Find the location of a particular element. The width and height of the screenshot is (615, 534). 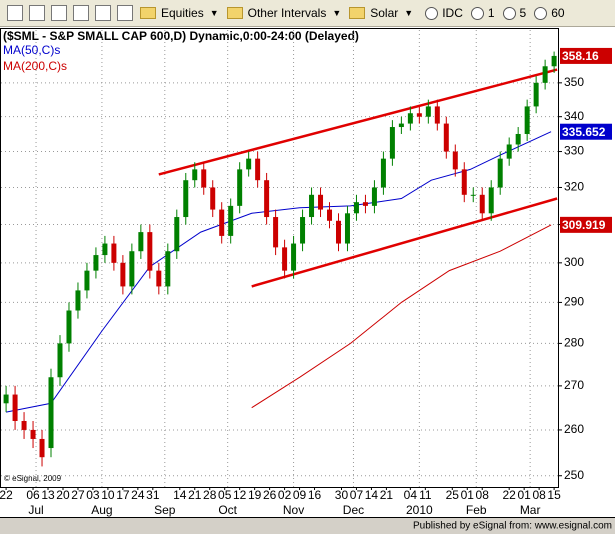

dropdown-label: Solar is located at coordinates (384, 13).